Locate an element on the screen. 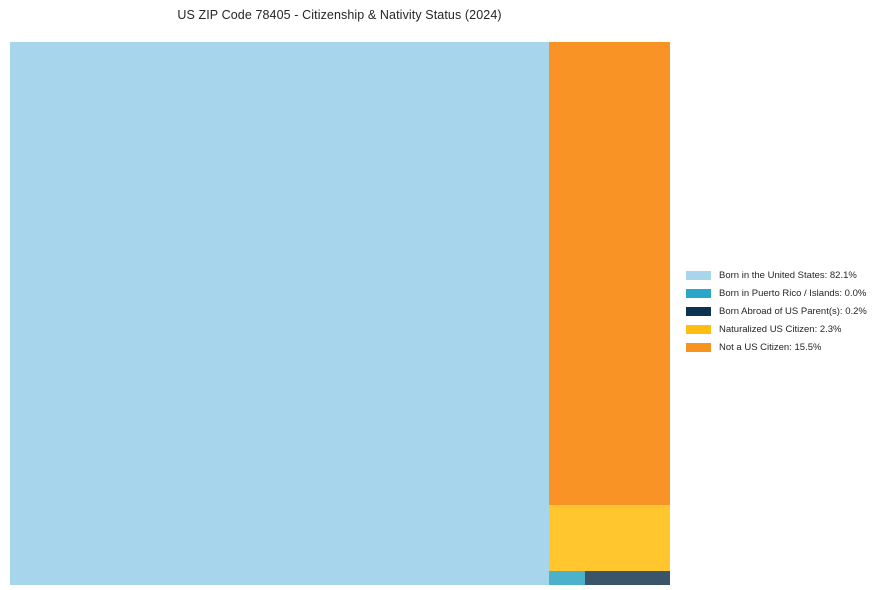 This screenshot has height=590, width=889. legend-item: Born in the United States: 82.1% is located at coordinates (784, 275).